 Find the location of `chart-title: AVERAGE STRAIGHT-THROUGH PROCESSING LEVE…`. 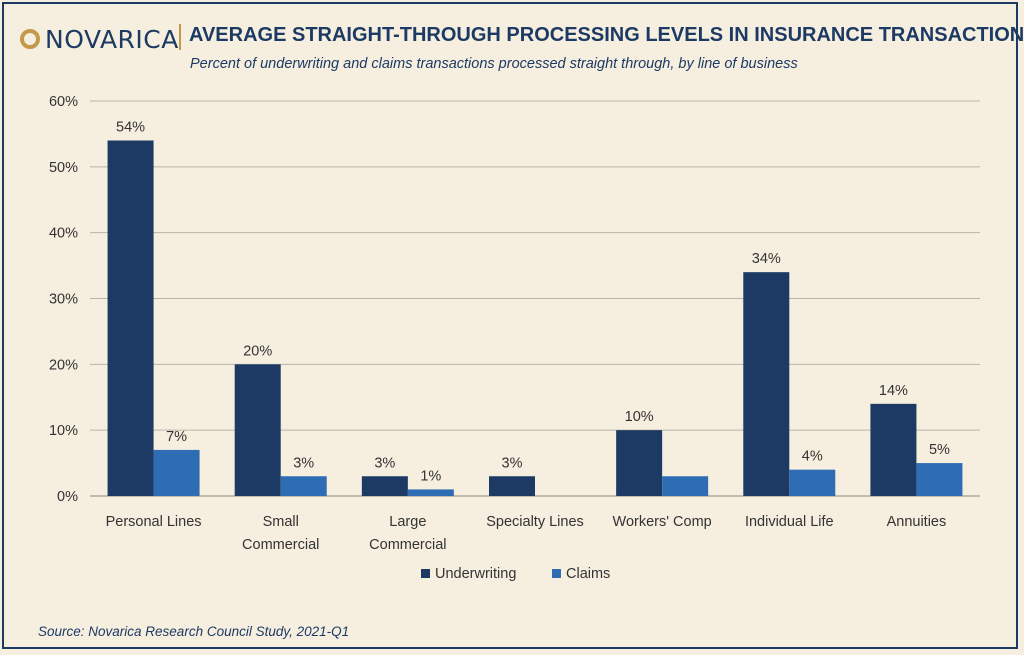

chart-title: AVERAGE STRAIGHT-THROUGH PROCESSING LEVE… is located at coordinates (606, 35).